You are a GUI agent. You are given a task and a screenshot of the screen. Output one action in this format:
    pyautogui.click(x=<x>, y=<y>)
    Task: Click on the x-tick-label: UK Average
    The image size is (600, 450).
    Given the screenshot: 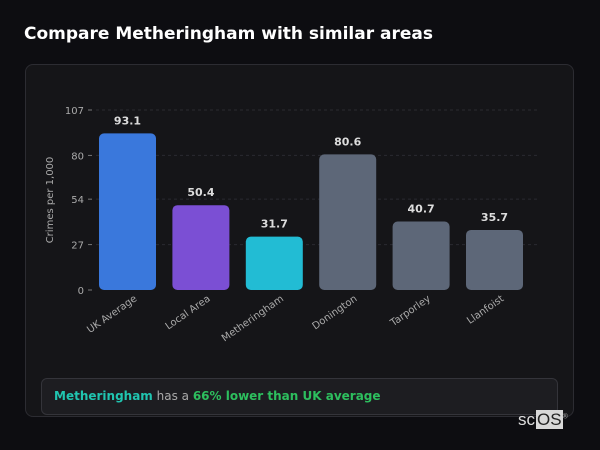 What is the action you would take?
    pyautogui.click(x=112, y=314)
    